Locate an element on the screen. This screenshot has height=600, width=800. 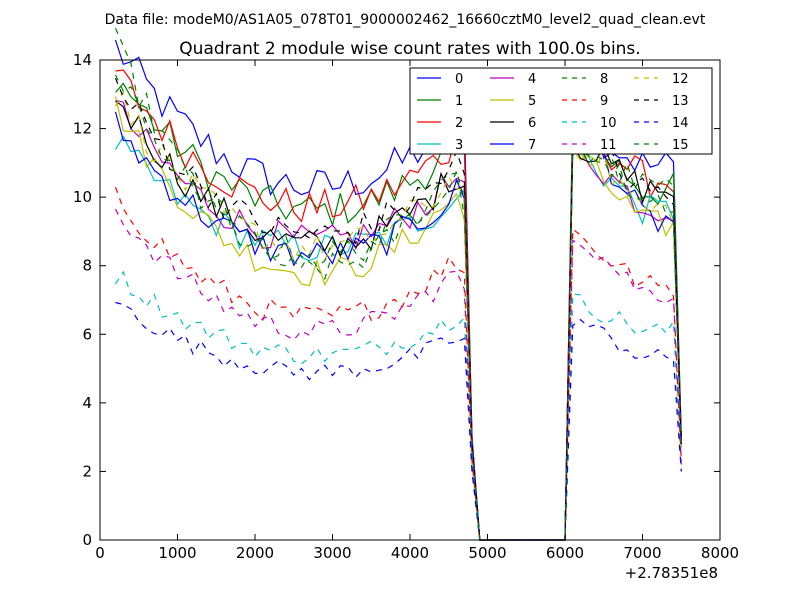
y-tick-label: 8 is located at coordinates (87, 266).